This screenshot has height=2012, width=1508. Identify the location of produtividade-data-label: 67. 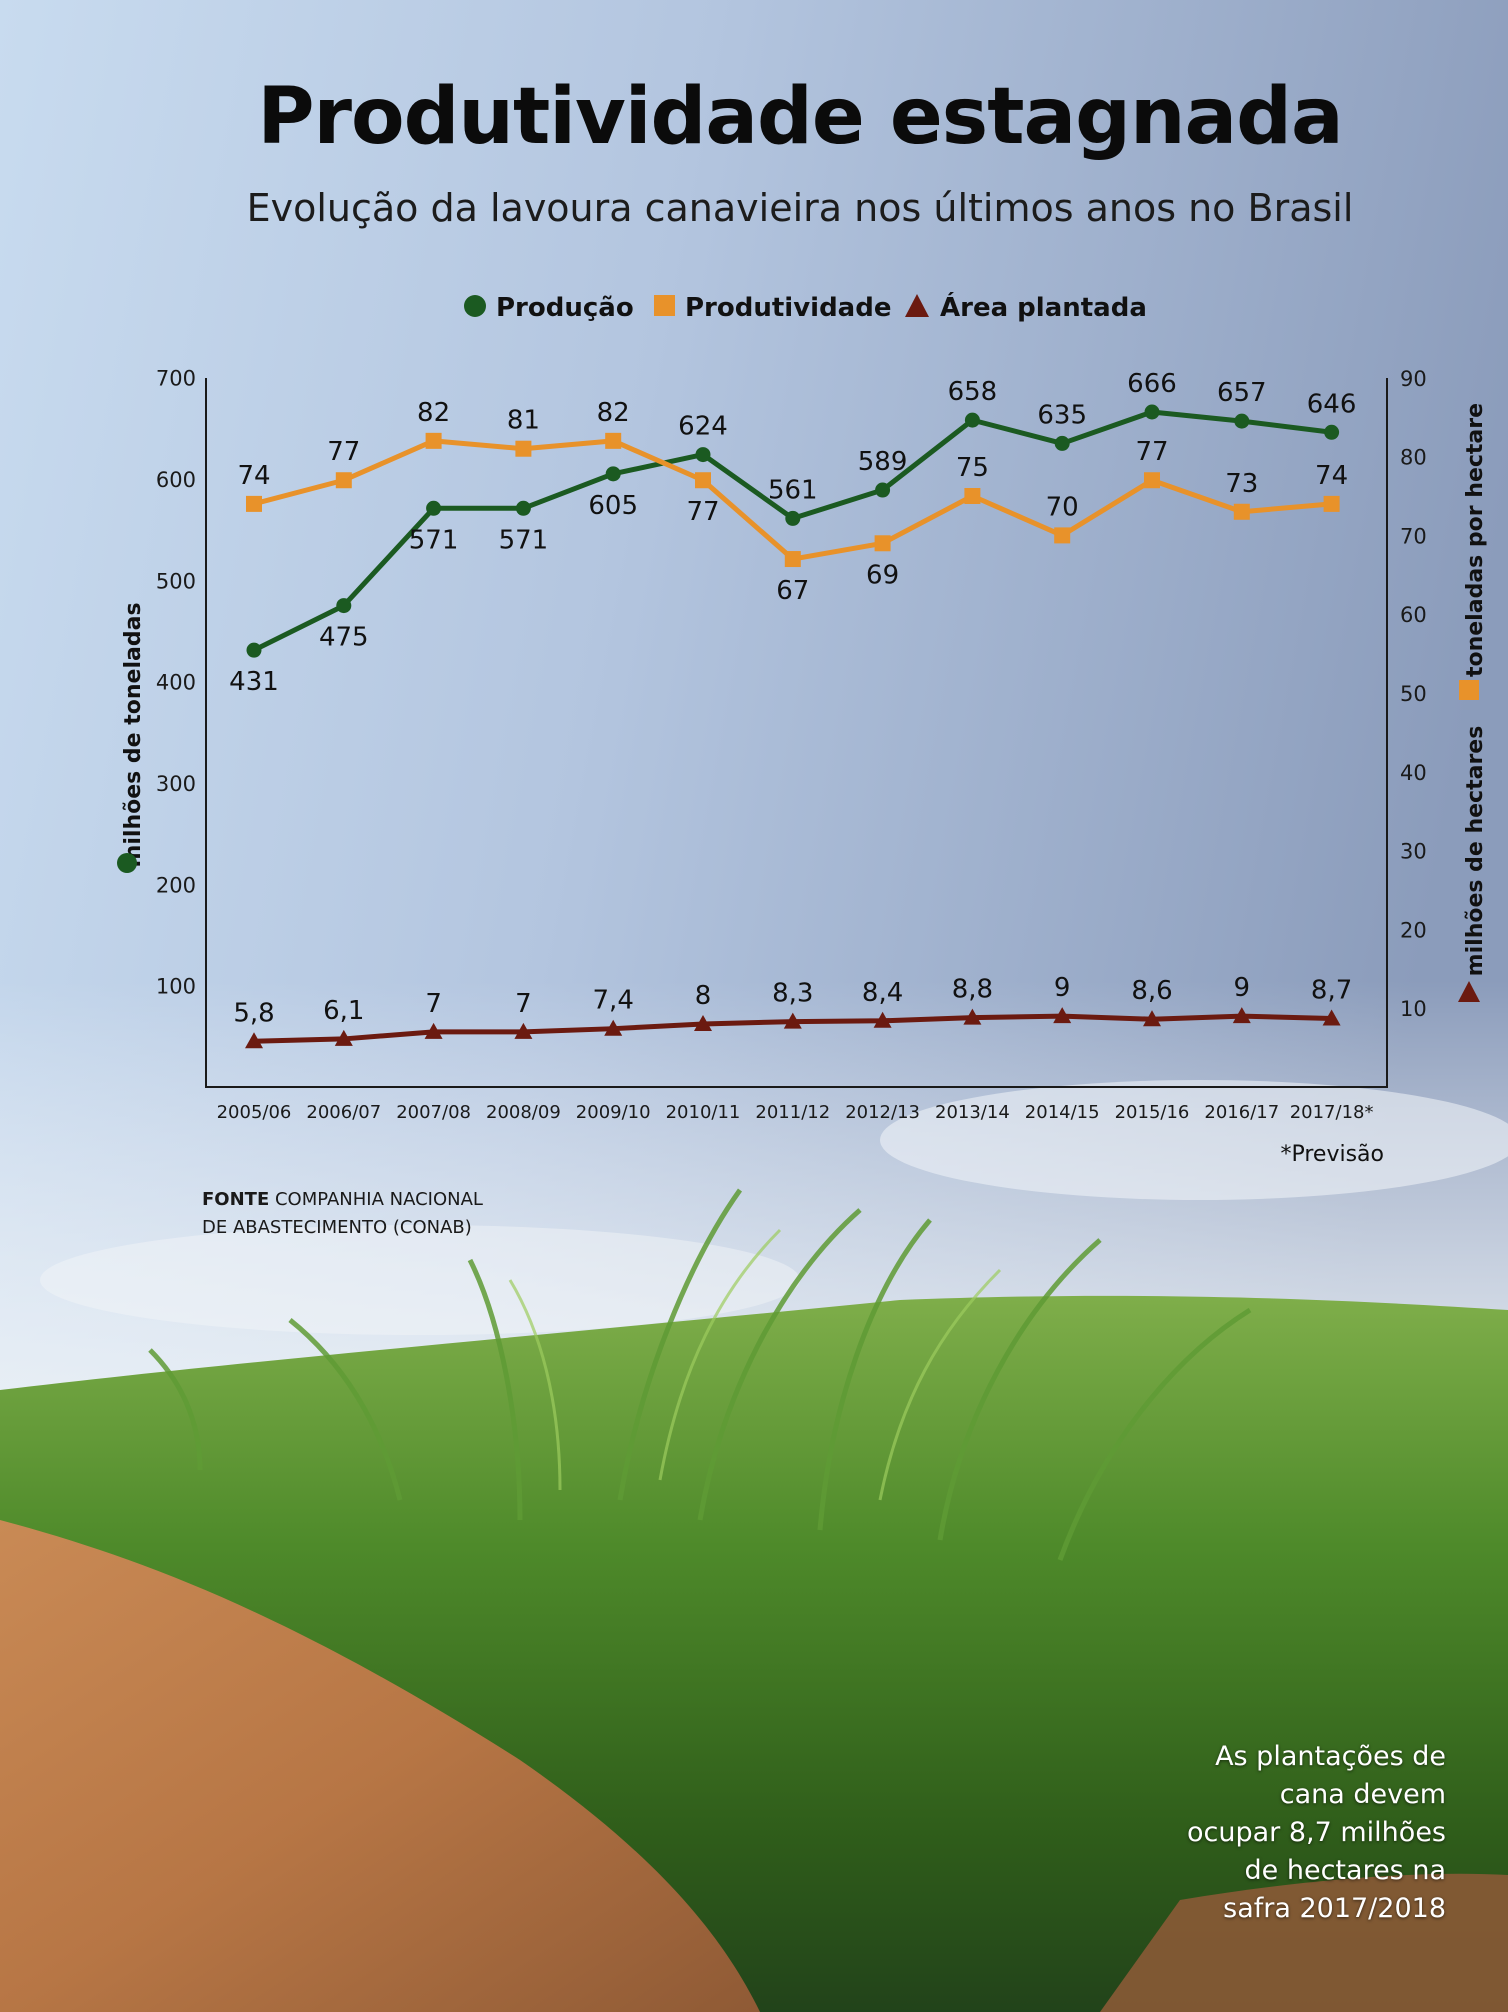
(792, 591).